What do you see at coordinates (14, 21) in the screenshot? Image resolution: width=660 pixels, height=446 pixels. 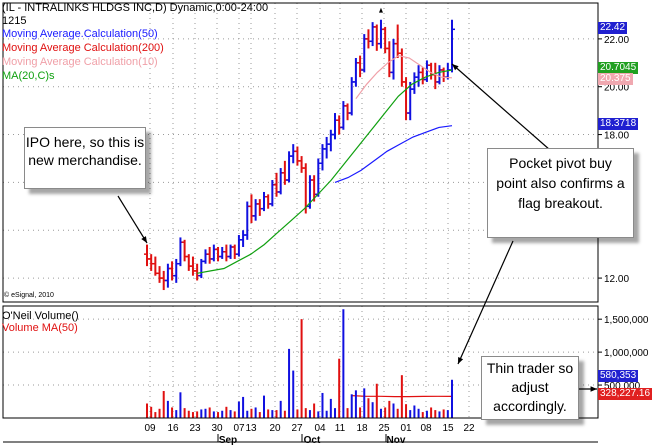 I see `chart-code: 1215` at bounding box center [14, 21].